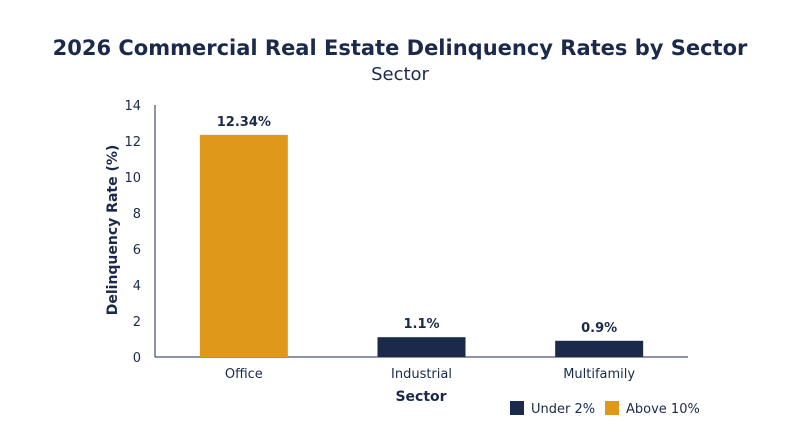 The height and width of the screenshot is (447, 800). What do you see at coordinates (132, 232) in the screenshot?
I see `y-tick-labels: 0 2 4 6 8 10 12 14` at bounding box center [132, 232].